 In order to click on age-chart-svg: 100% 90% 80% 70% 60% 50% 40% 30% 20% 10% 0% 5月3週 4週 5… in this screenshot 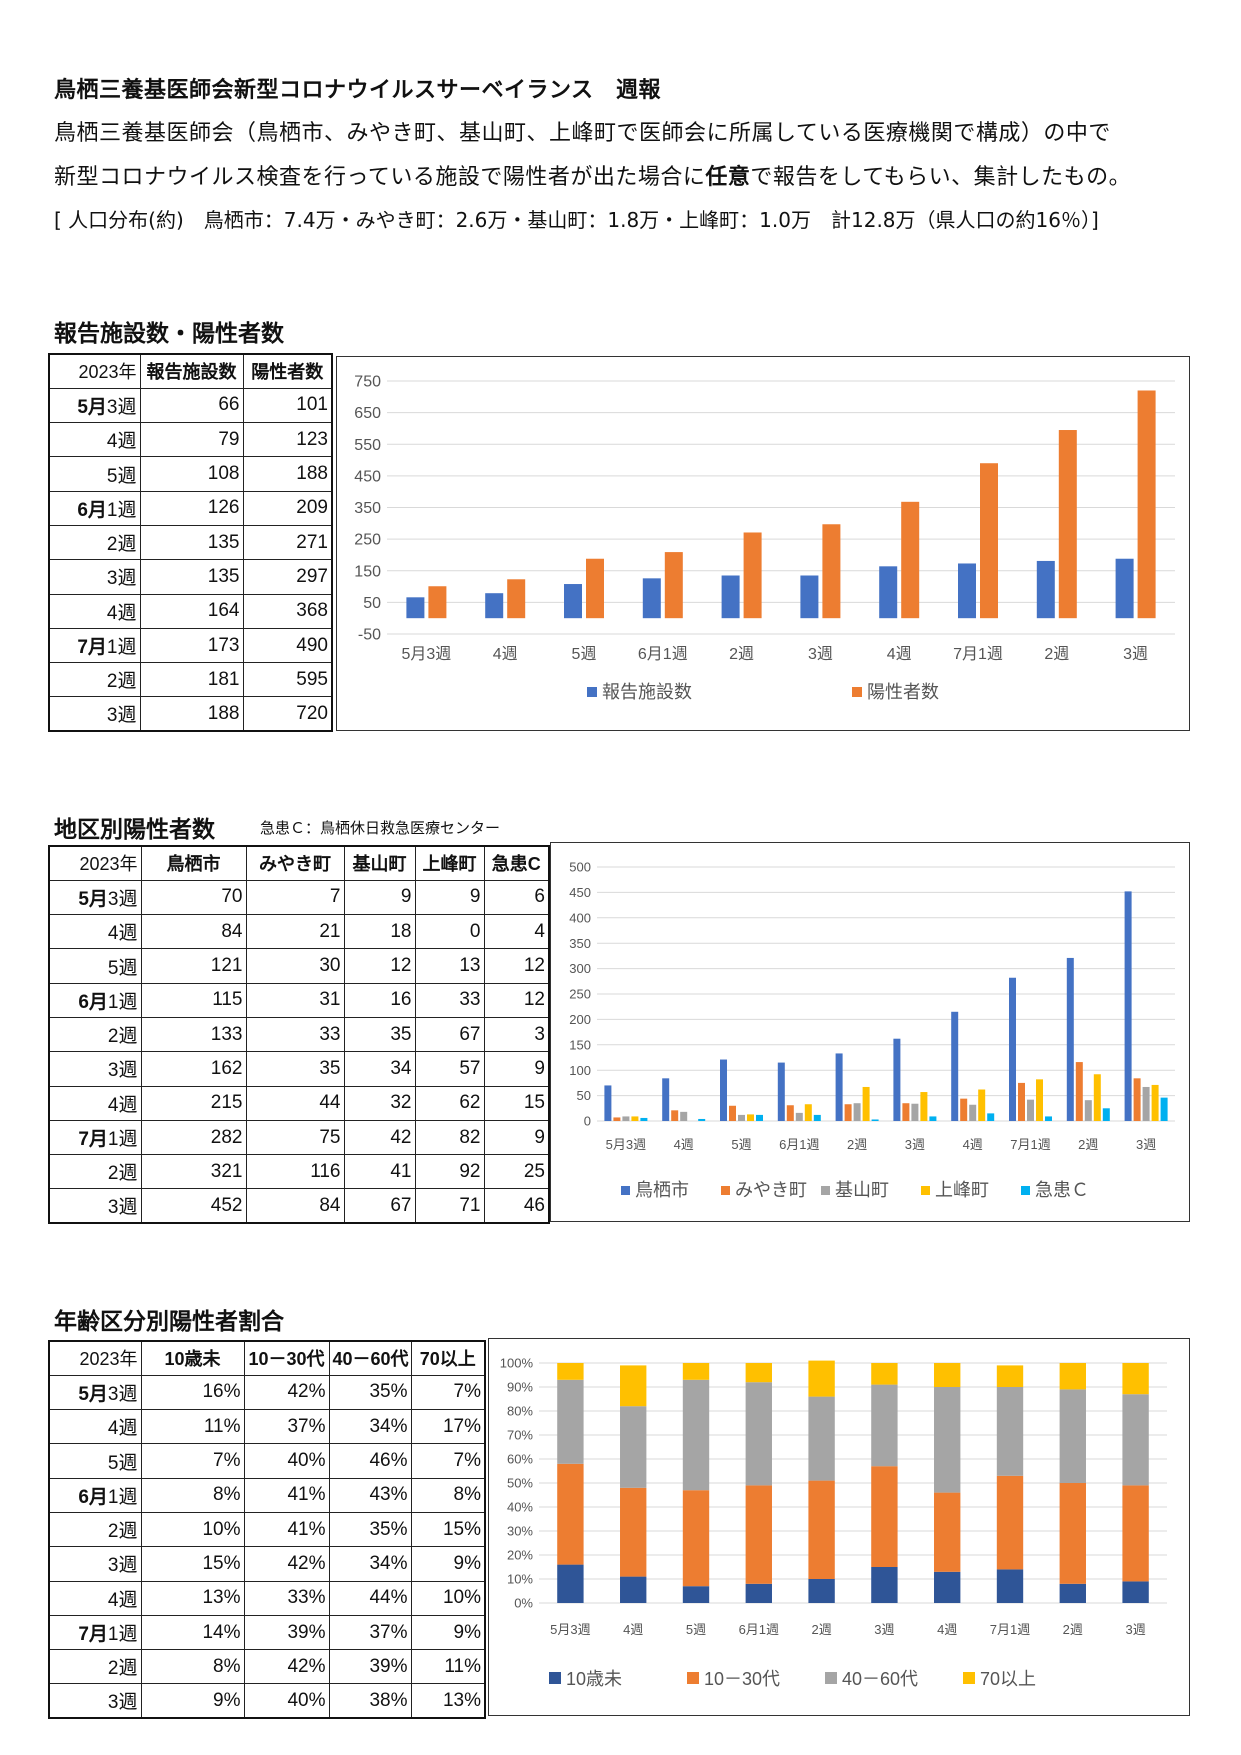, I will do `click(833, 1522)`.